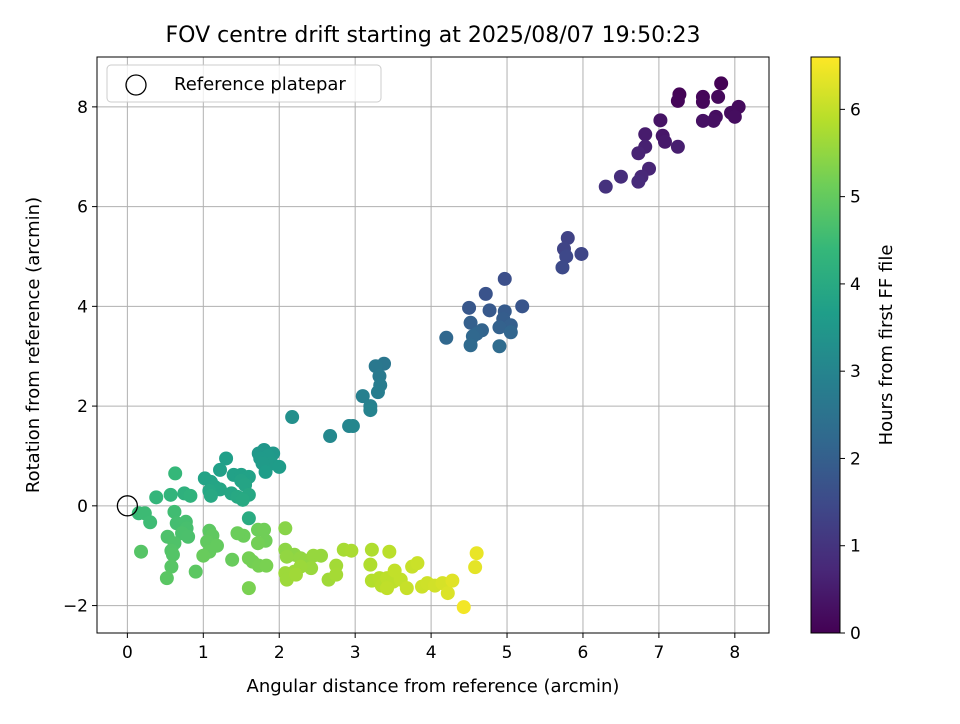 Image resolution: width=960 pixels, height=724 pixels. I want to click on x-tick-label: 8, so click(734, 653).